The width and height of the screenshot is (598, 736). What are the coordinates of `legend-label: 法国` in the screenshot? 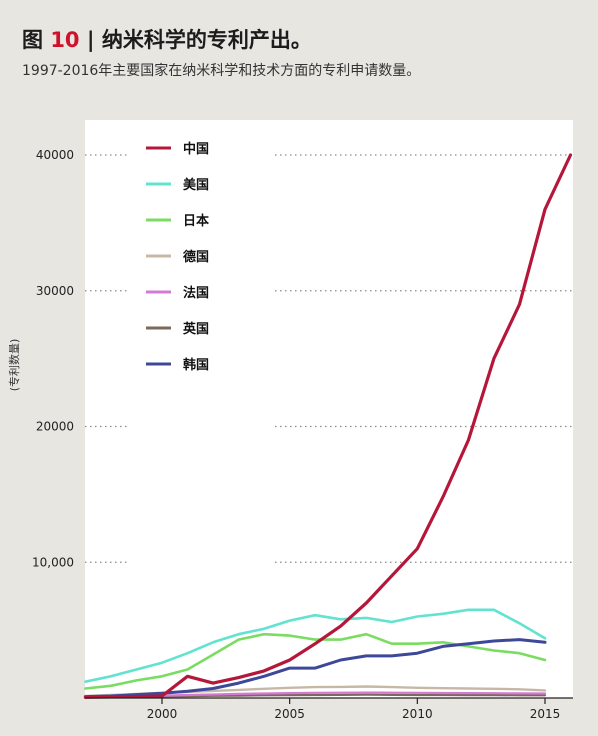 It's located at (196, 293).